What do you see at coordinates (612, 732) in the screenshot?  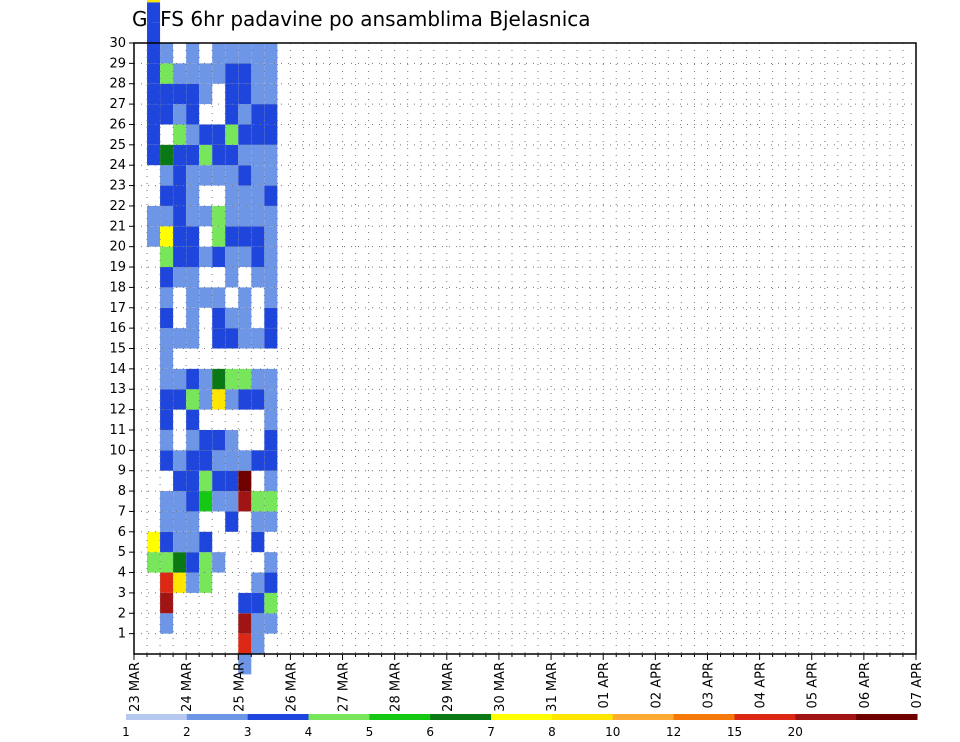 I see `legend-label: 10` at bounding box center [612, 732].